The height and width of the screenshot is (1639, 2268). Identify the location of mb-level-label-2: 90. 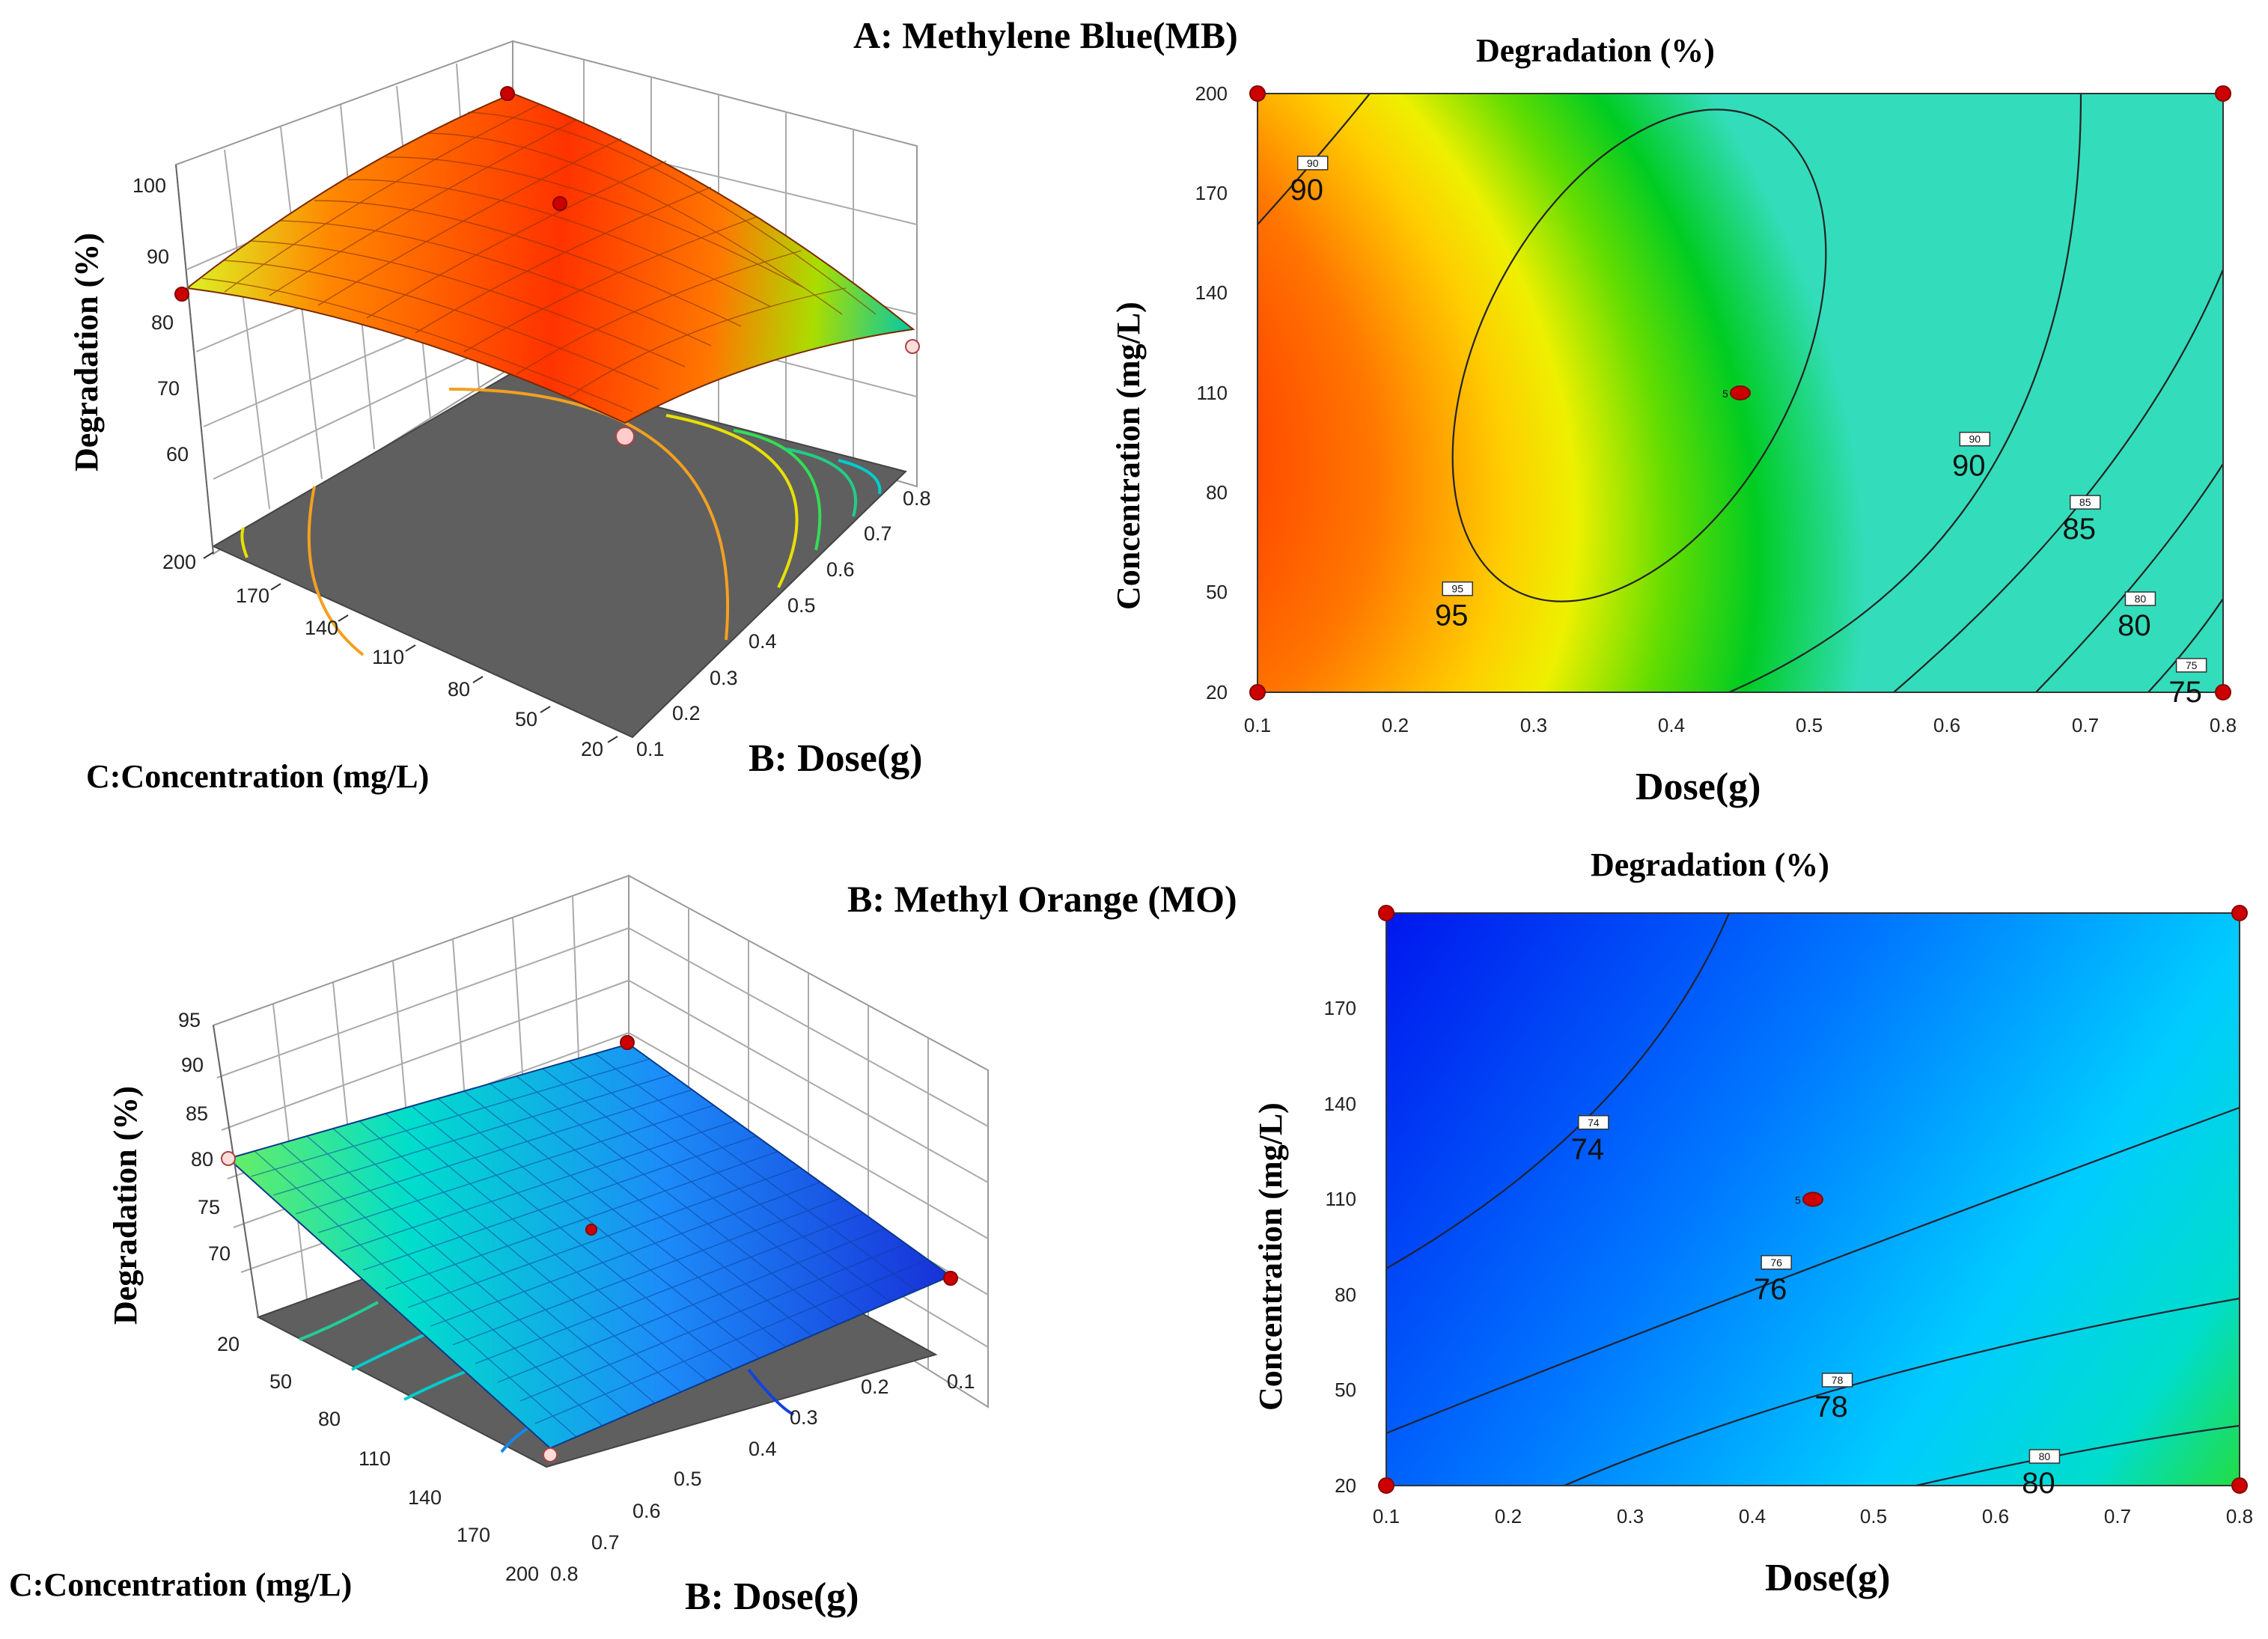
(1307, 190).